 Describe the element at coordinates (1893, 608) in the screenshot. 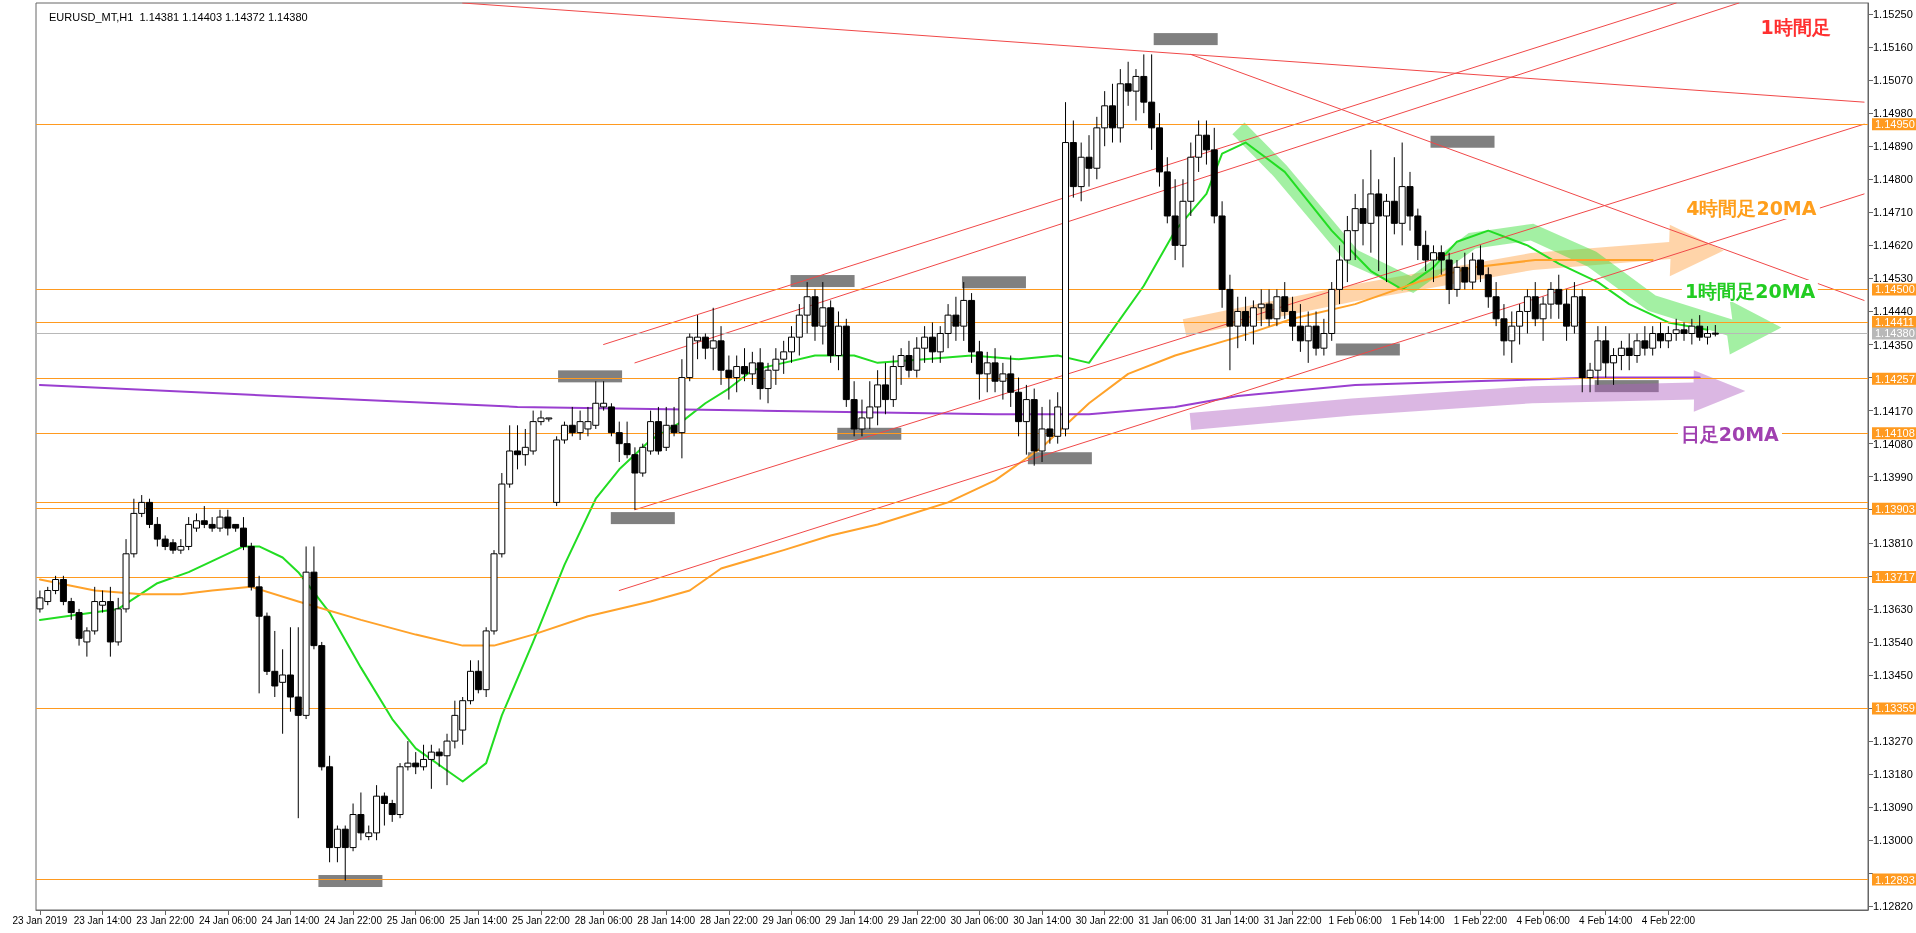

I see `y-tick-label: 1.13630` at that location.